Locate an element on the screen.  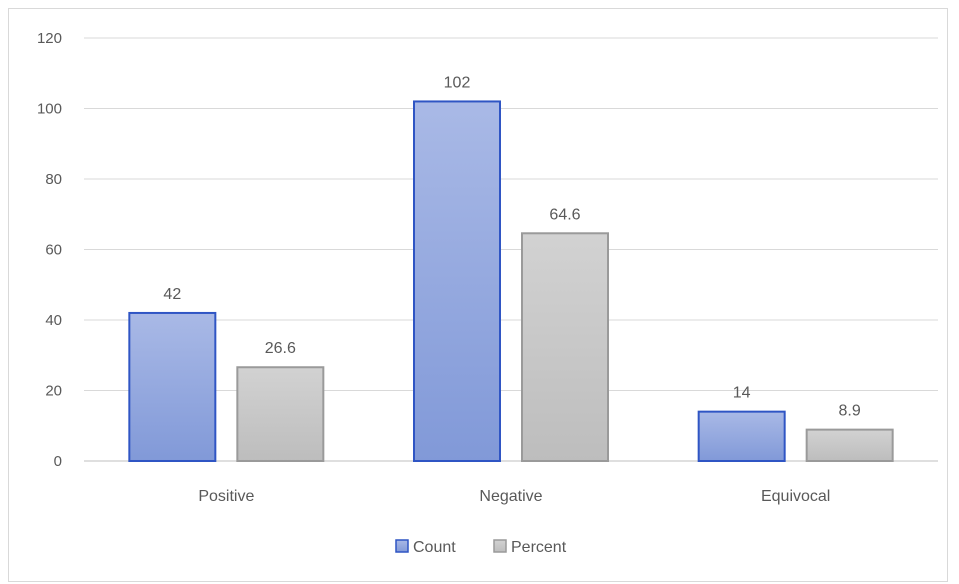
bar-percent-negative is located at coordinates (565, 347).